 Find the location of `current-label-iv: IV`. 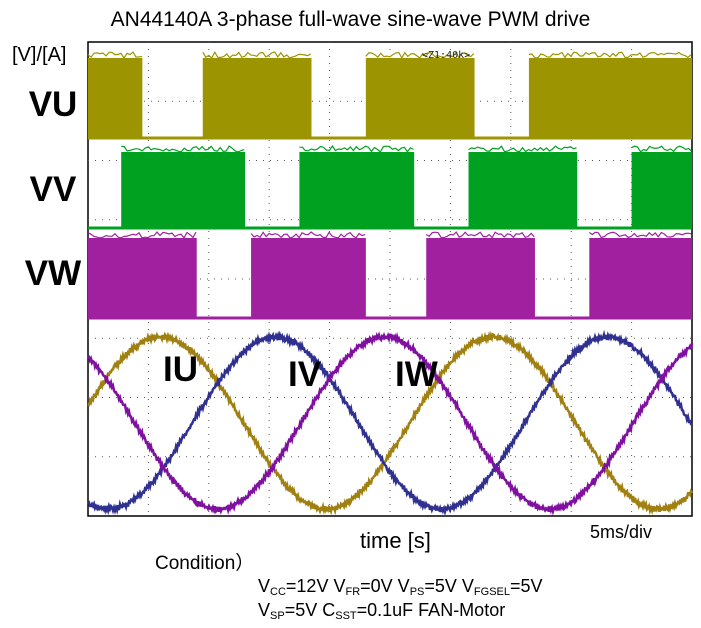

current-label-iv: IV is located at coordinates (305, 374).